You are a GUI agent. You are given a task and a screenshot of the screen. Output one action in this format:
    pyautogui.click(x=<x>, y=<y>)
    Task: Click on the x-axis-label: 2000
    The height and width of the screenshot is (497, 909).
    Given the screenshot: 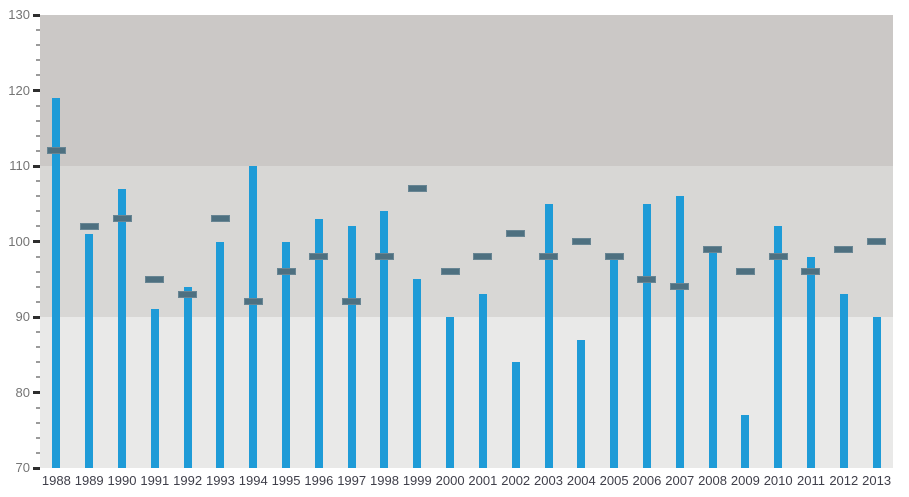 What is the action you would take?
    pyautogui.click(x=450, y=480)
    